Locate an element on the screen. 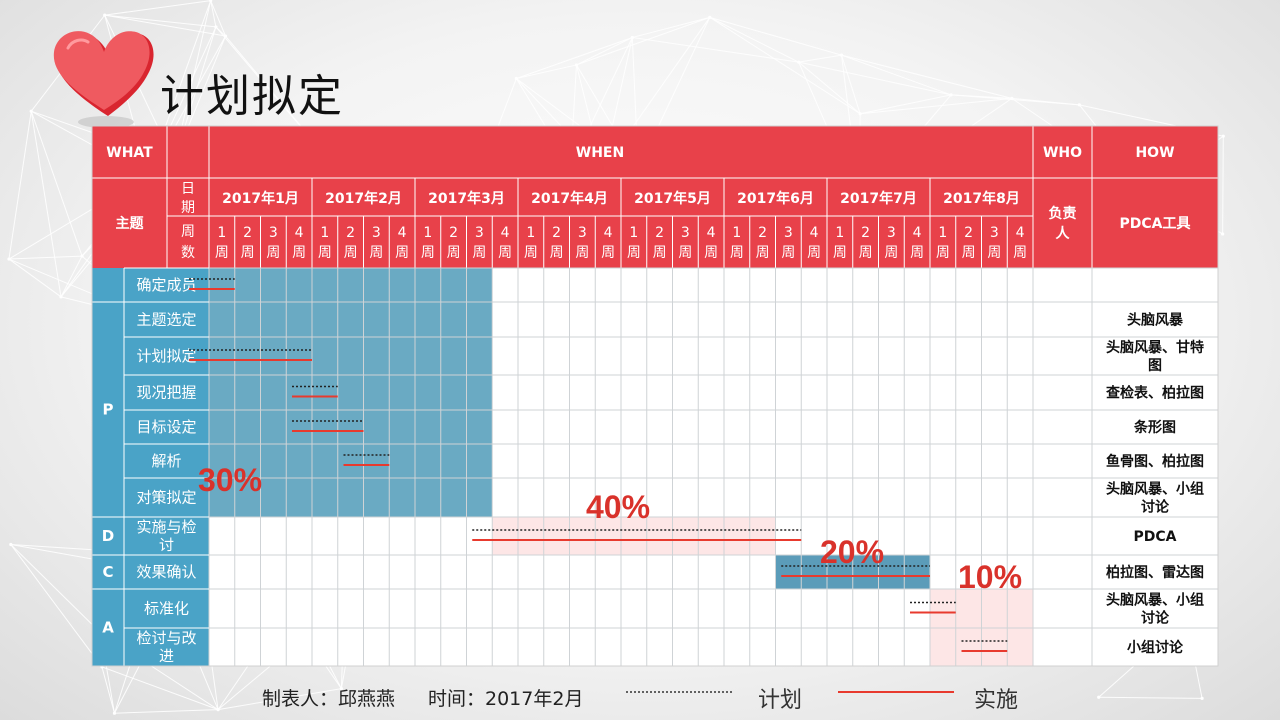 The image size is (1280, 720). owner-label: 负责 is located at coordinates (1063, 213).